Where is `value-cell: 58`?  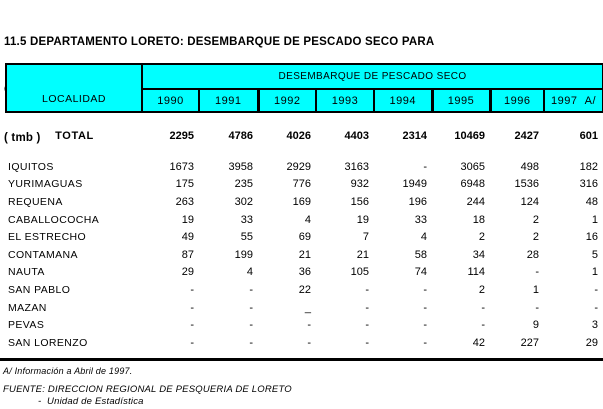 value-cell: 58 is located at coordinates (420, 254).